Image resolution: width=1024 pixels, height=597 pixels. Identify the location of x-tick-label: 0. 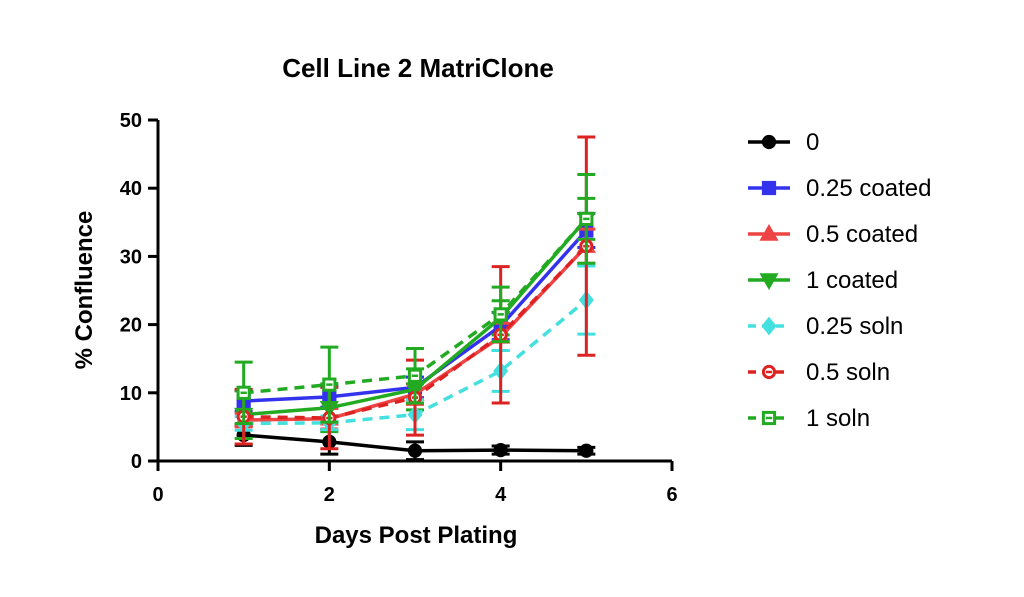
(157, 495).